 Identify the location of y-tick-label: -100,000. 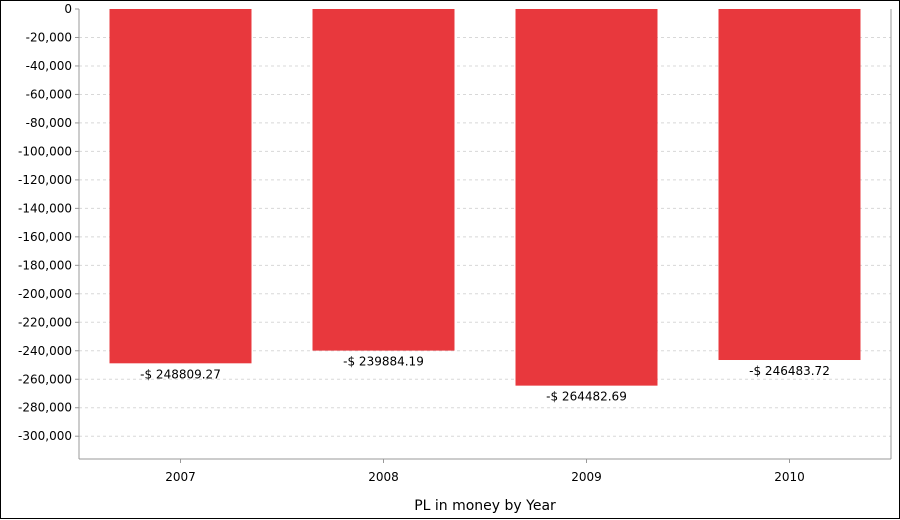
(45, 151).